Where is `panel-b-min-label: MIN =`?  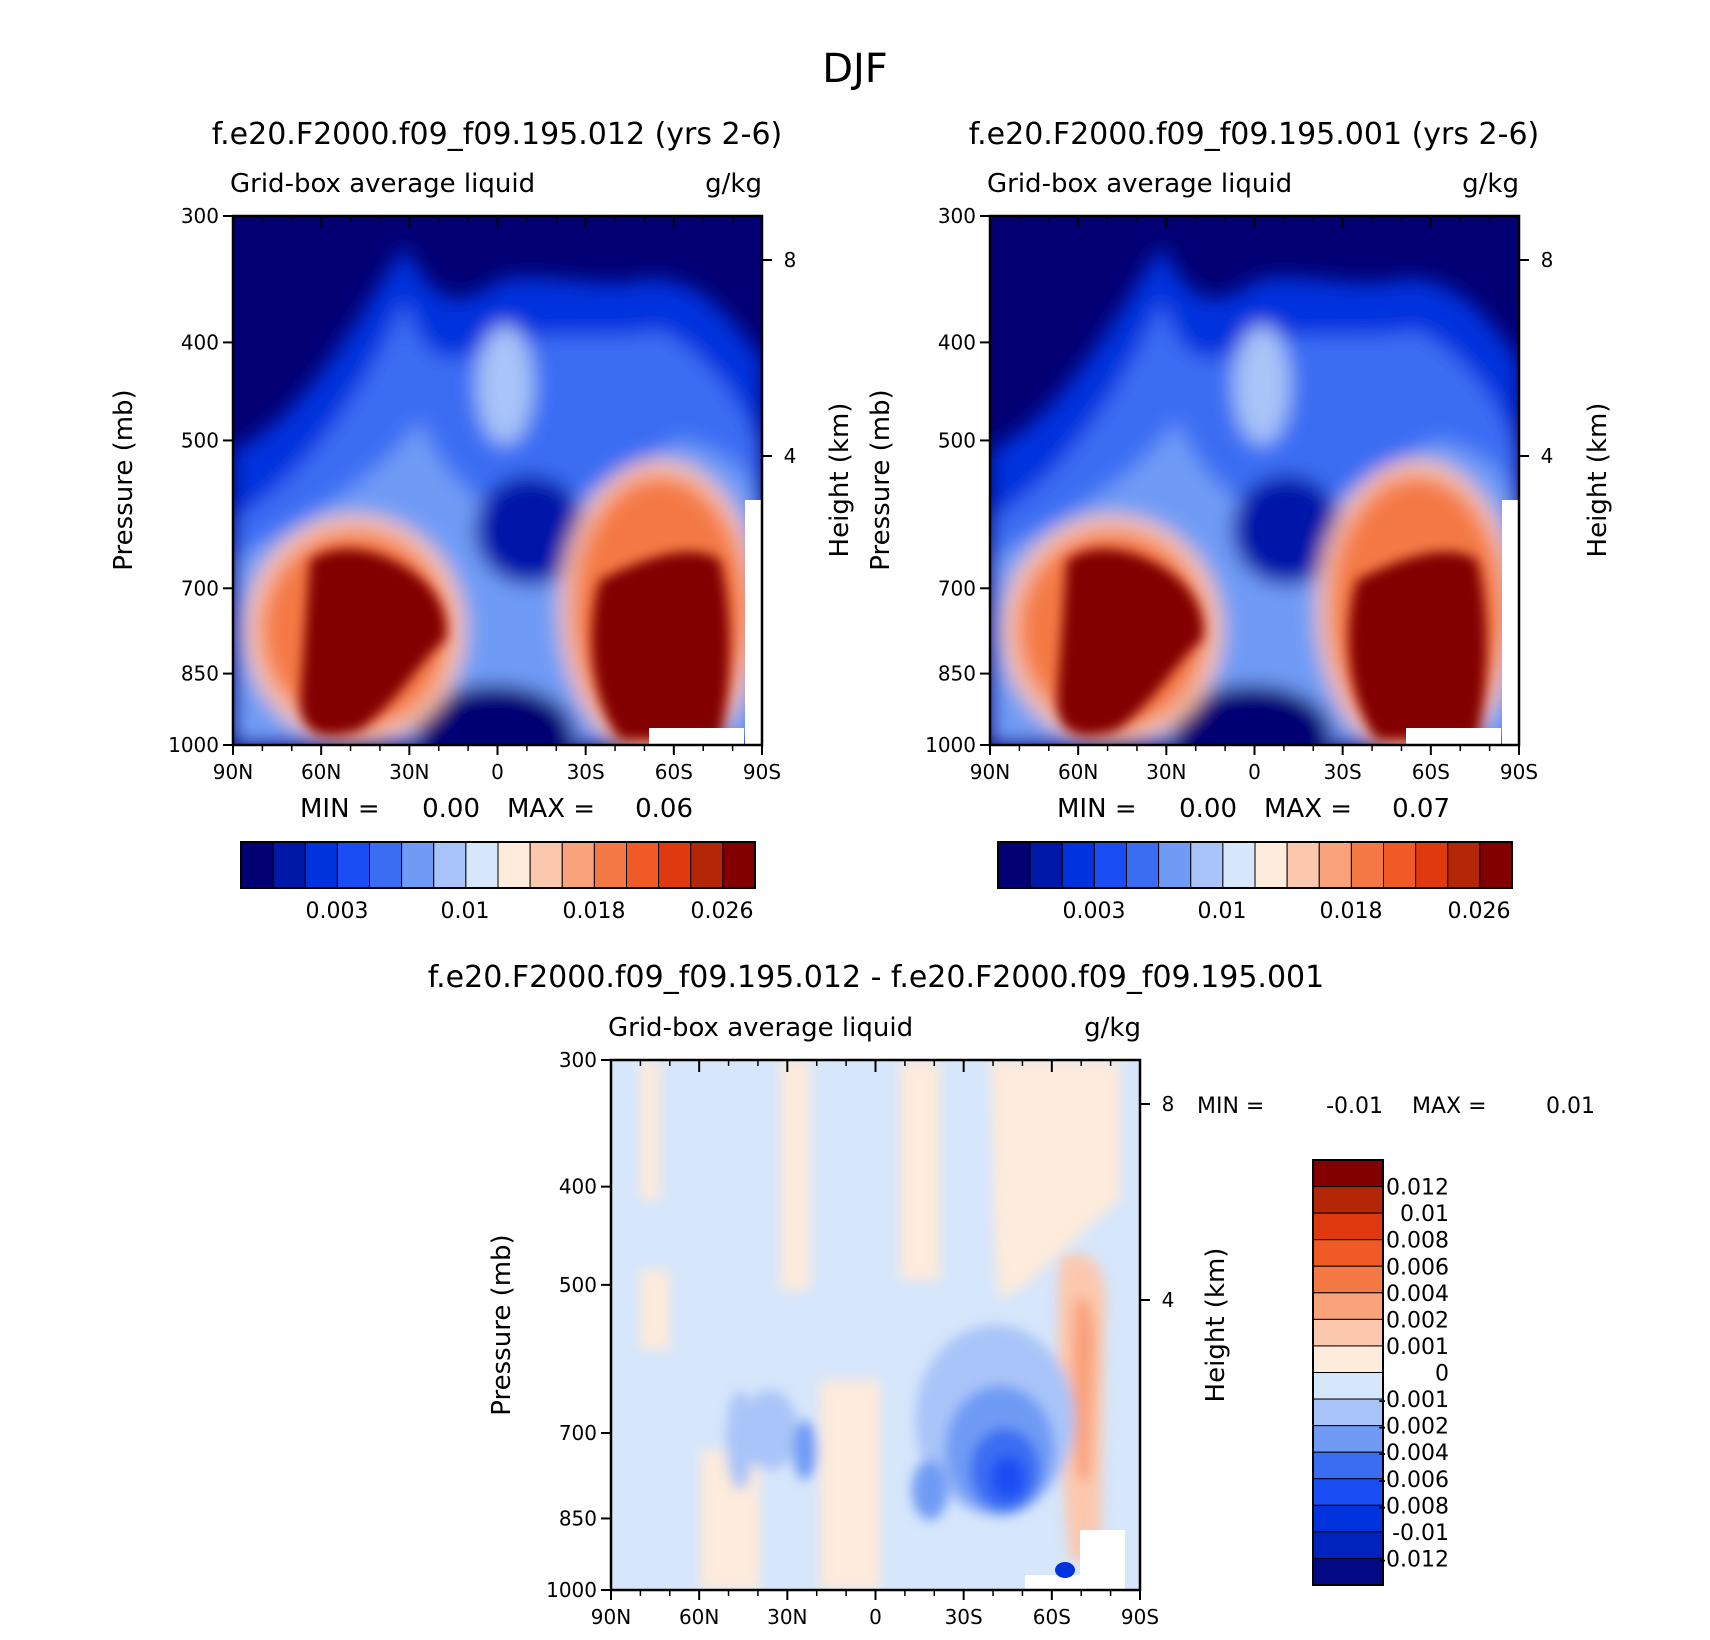
panel-b-min-label: MIN = is located at coordinates (1097, 809).